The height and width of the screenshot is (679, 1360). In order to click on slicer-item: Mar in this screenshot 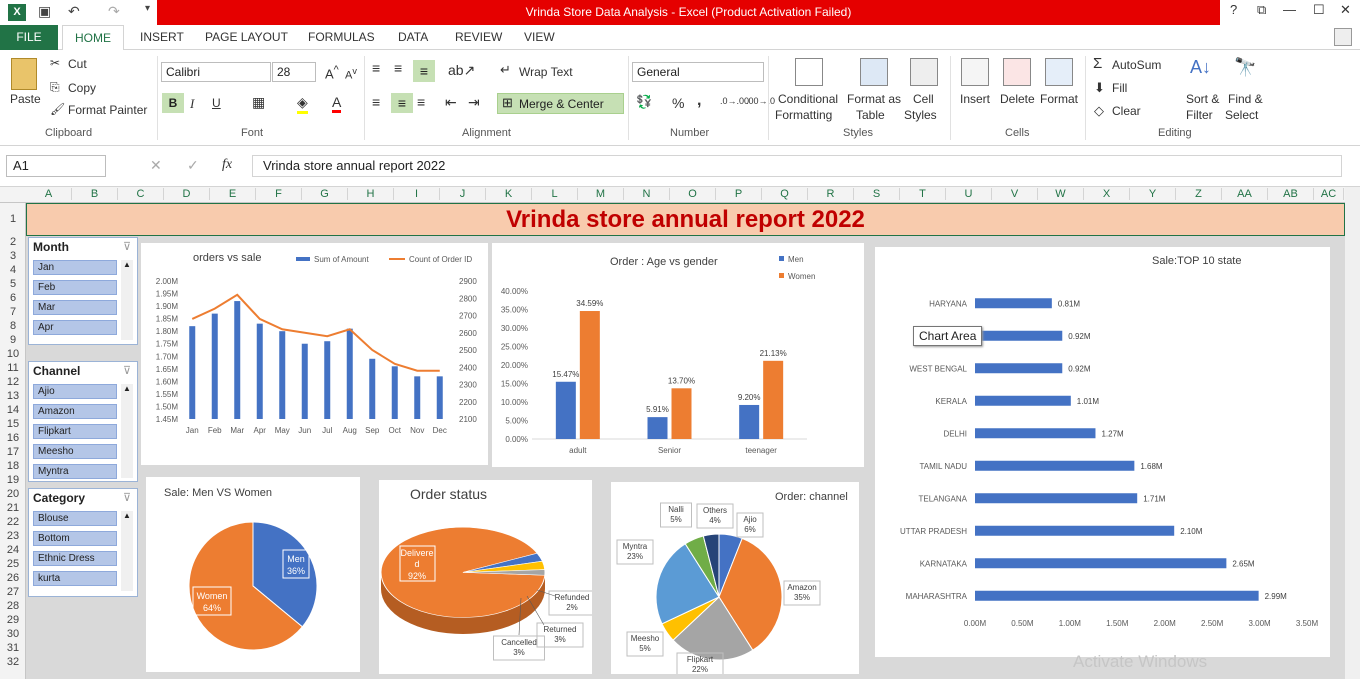, I will do `click(75, 307)`.